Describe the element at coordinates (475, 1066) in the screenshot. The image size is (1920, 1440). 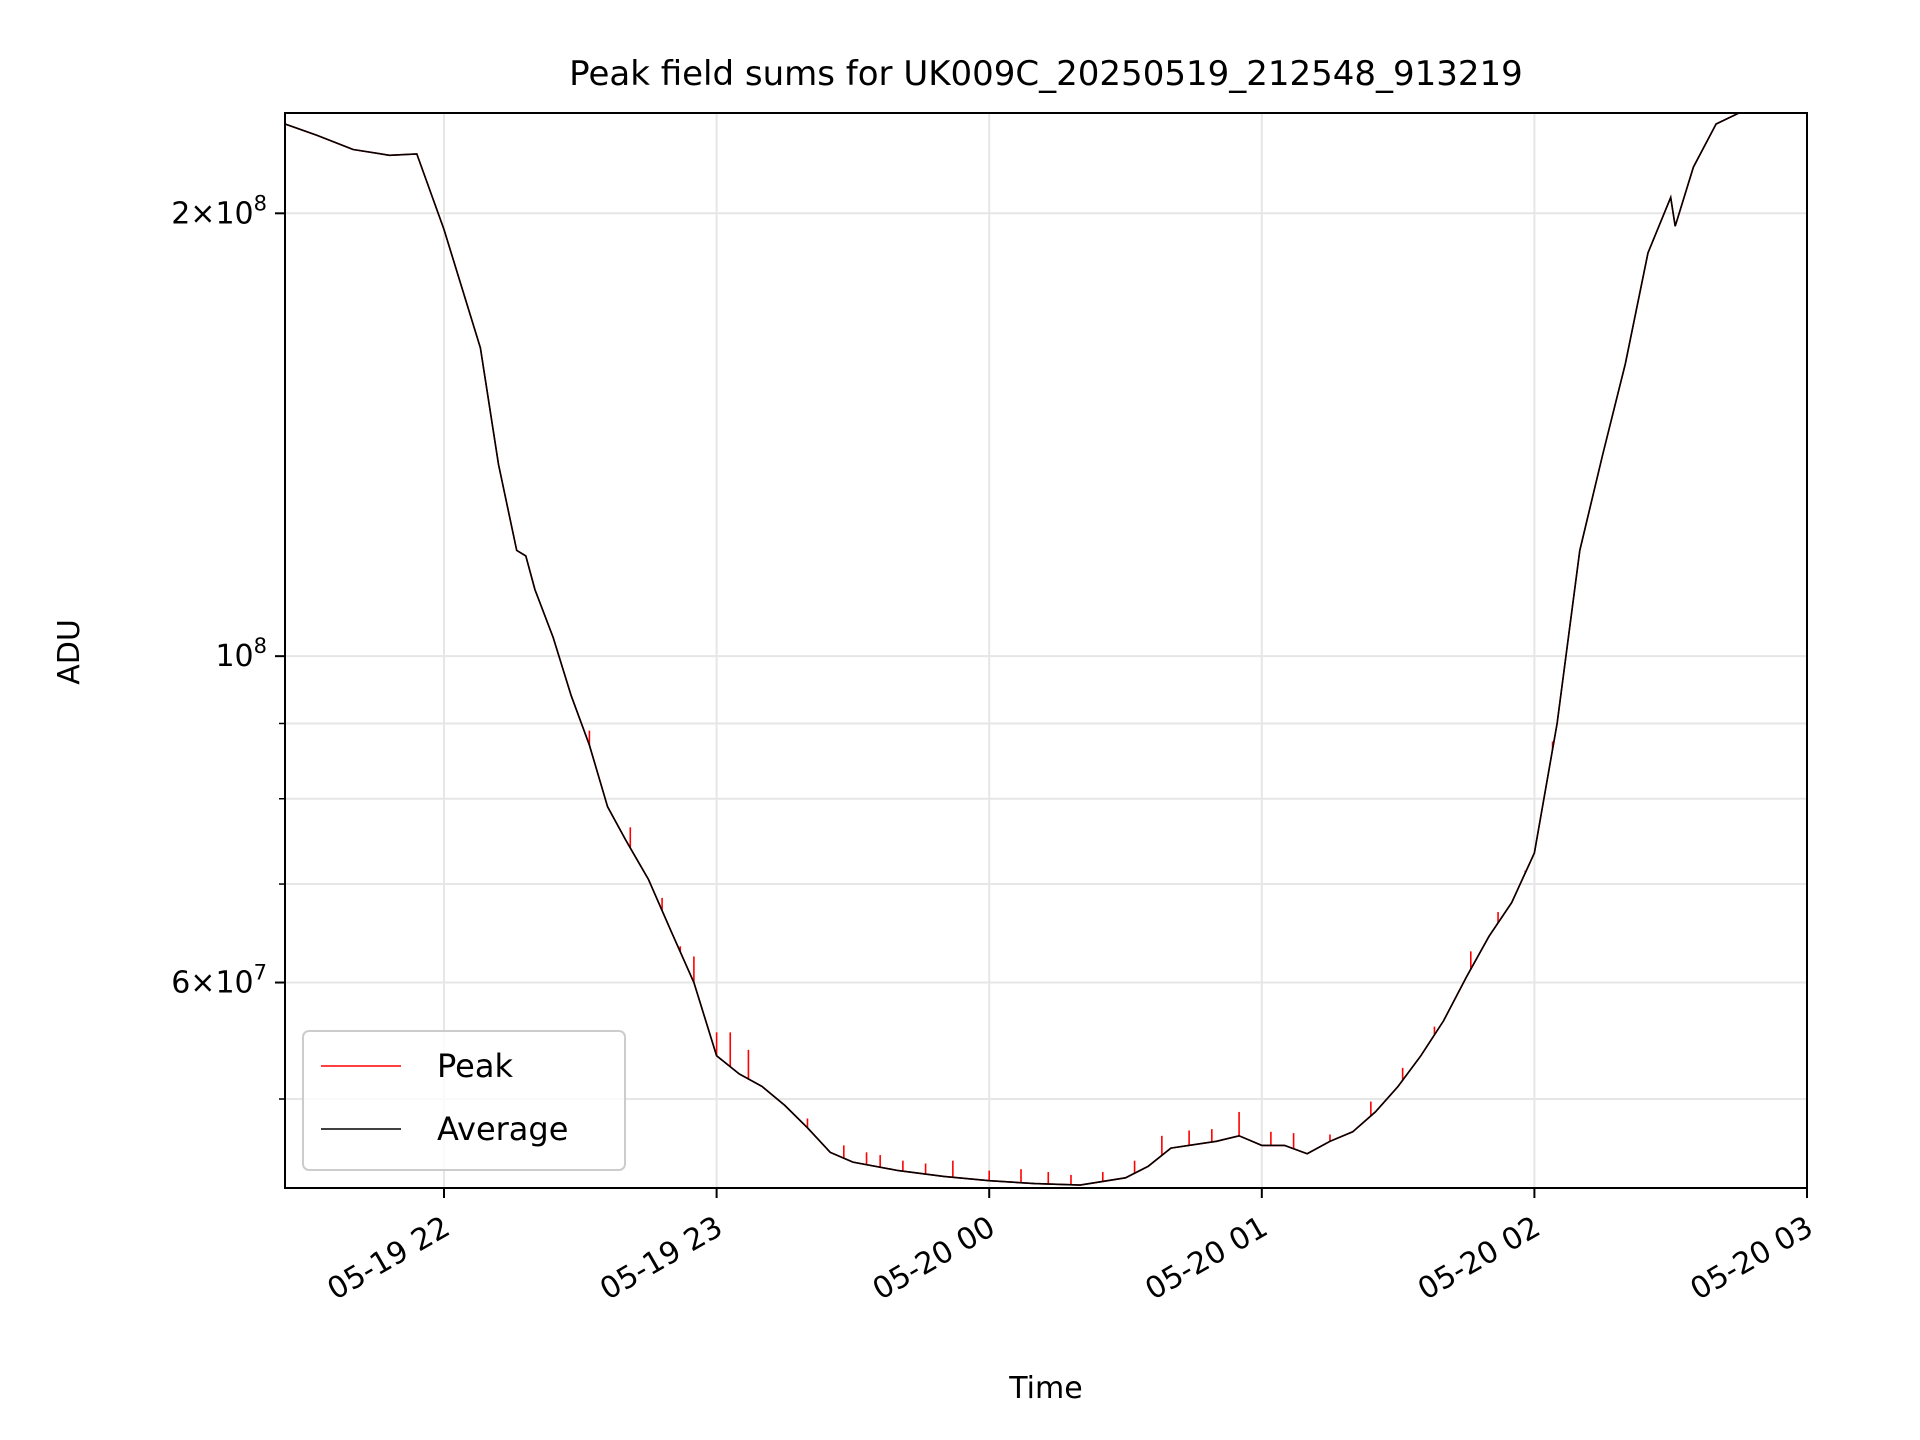
I see `legend-peak-label: Peak` at that location.